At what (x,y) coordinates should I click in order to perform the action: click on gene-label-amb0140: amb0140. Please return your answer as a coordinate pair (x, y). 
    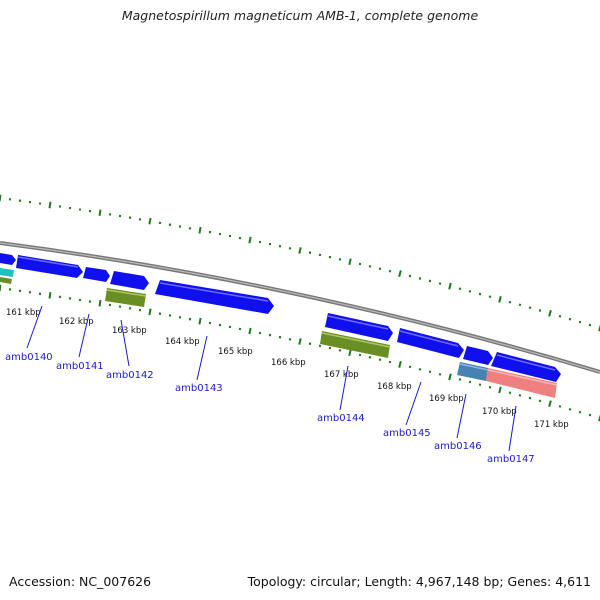
    Looking at the image, I should click on (29, 357).